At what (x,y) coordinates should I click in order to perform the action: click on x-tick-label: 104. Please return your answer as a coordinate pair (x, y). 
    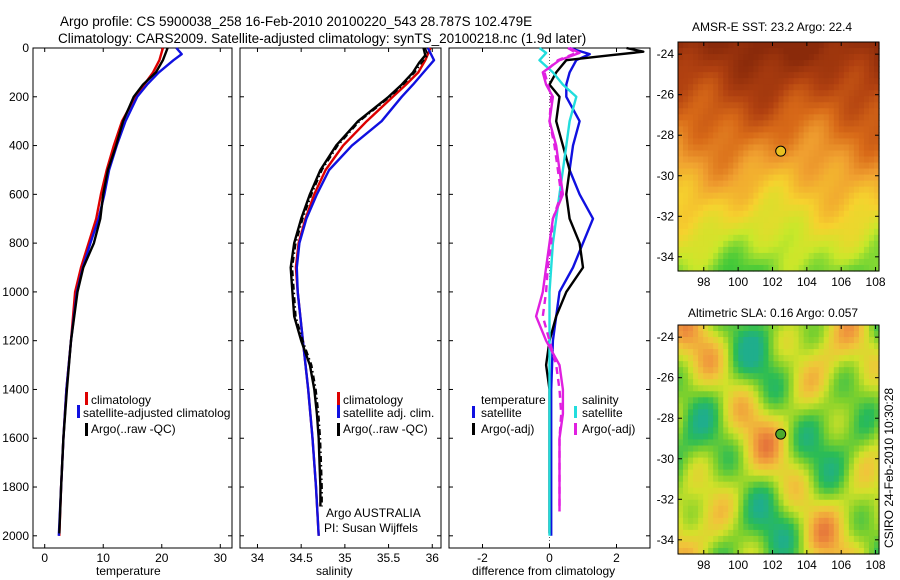
    Looking at the image, I should click on (807, 565).